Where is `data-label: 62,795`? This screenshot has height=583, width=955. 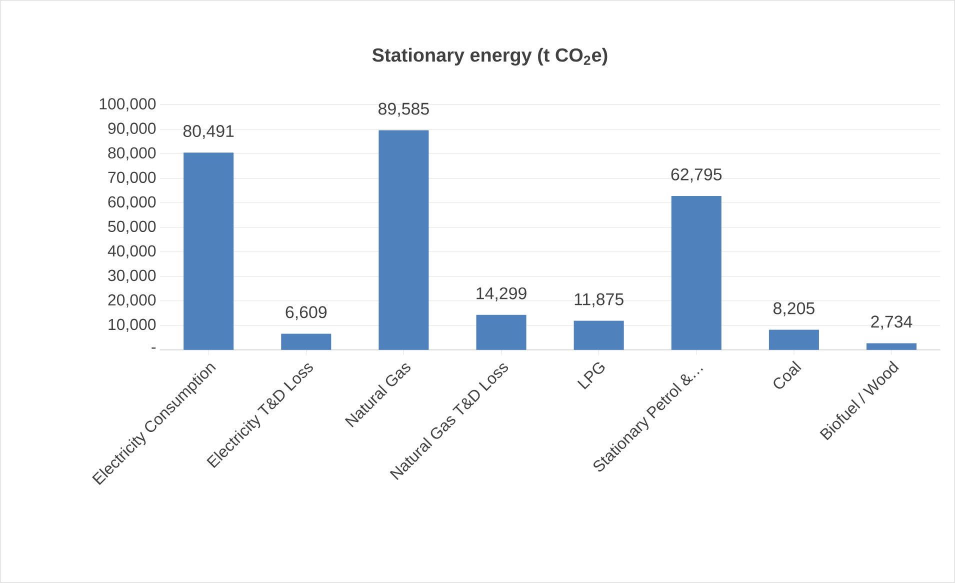 data-label: 62,795 is located at coordinates (696, 175).